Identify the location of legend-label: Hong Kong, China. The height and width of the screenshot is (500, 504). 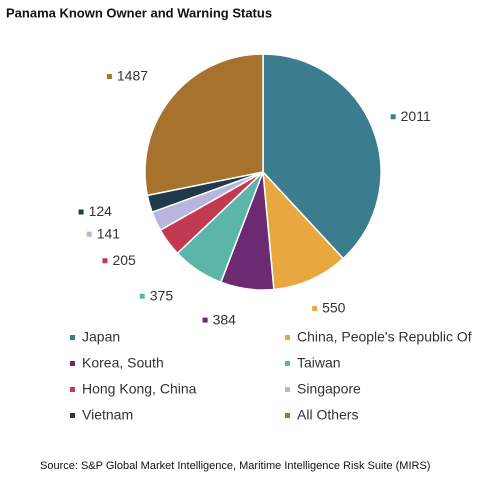
(139, 389).